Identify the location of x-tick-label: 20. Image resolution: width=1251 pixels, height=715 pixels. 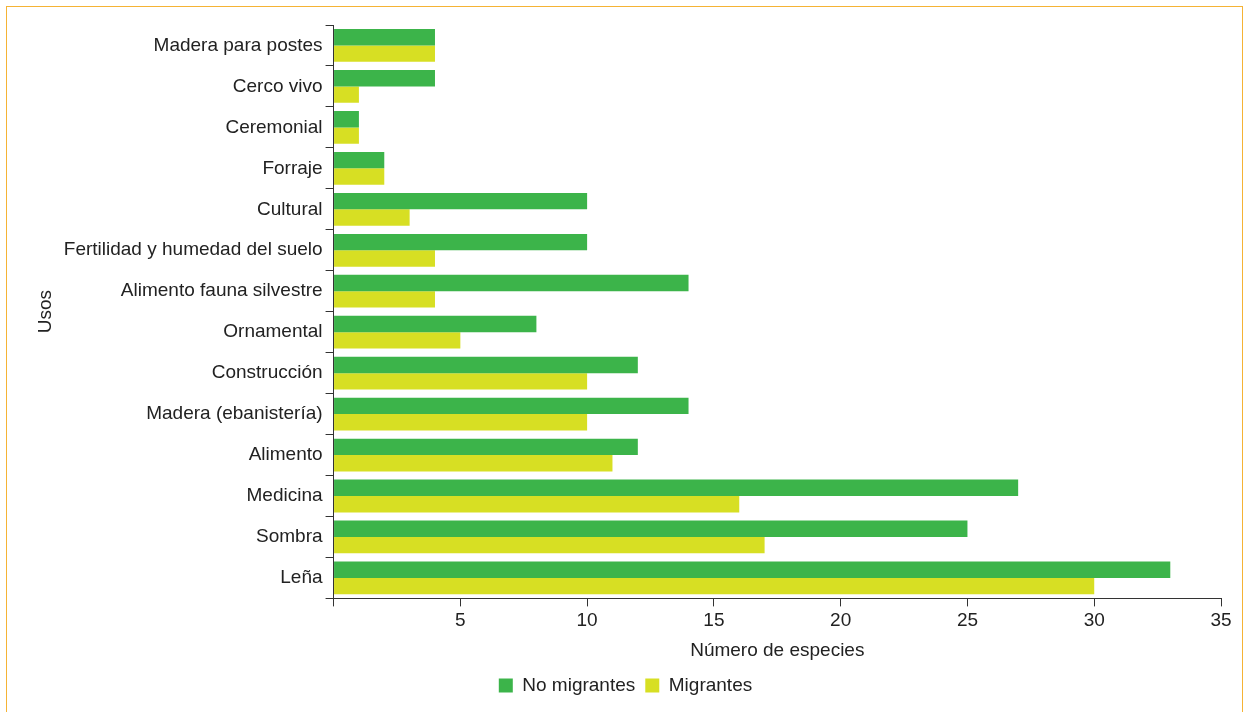
(841, 620).